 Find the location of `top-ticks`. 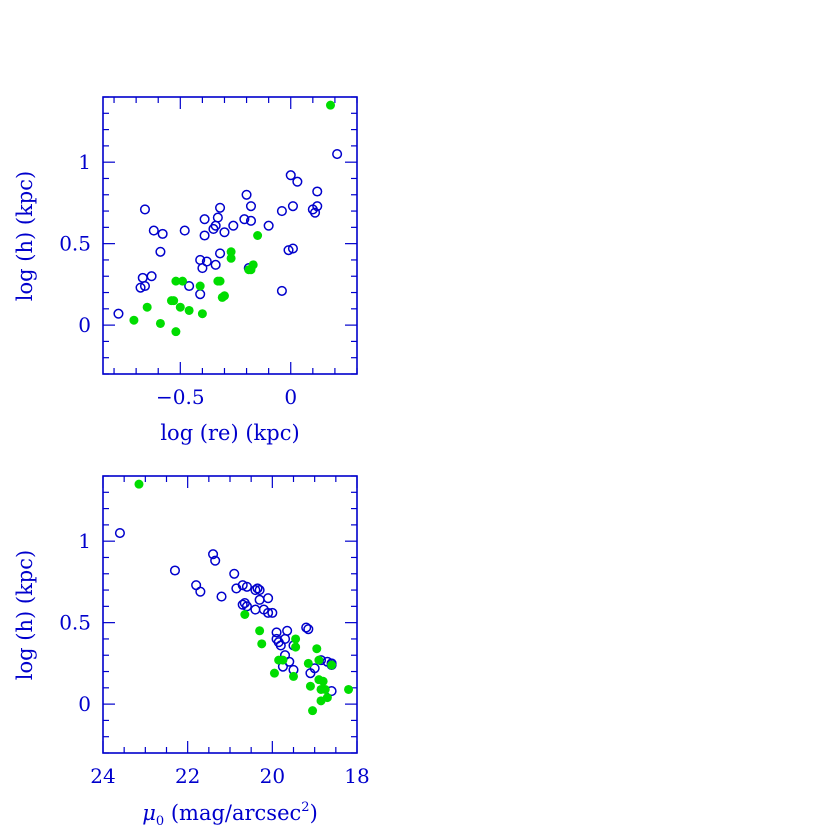

top-ticks is located at coordinates (230, 235).